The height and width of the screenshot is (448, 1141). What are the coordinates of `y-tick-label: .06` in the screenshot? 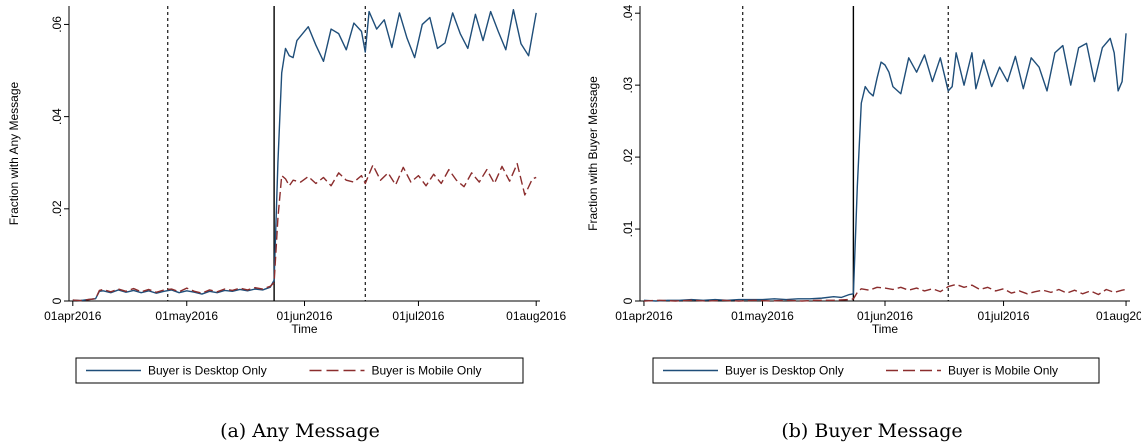 It's located at (57, 24).